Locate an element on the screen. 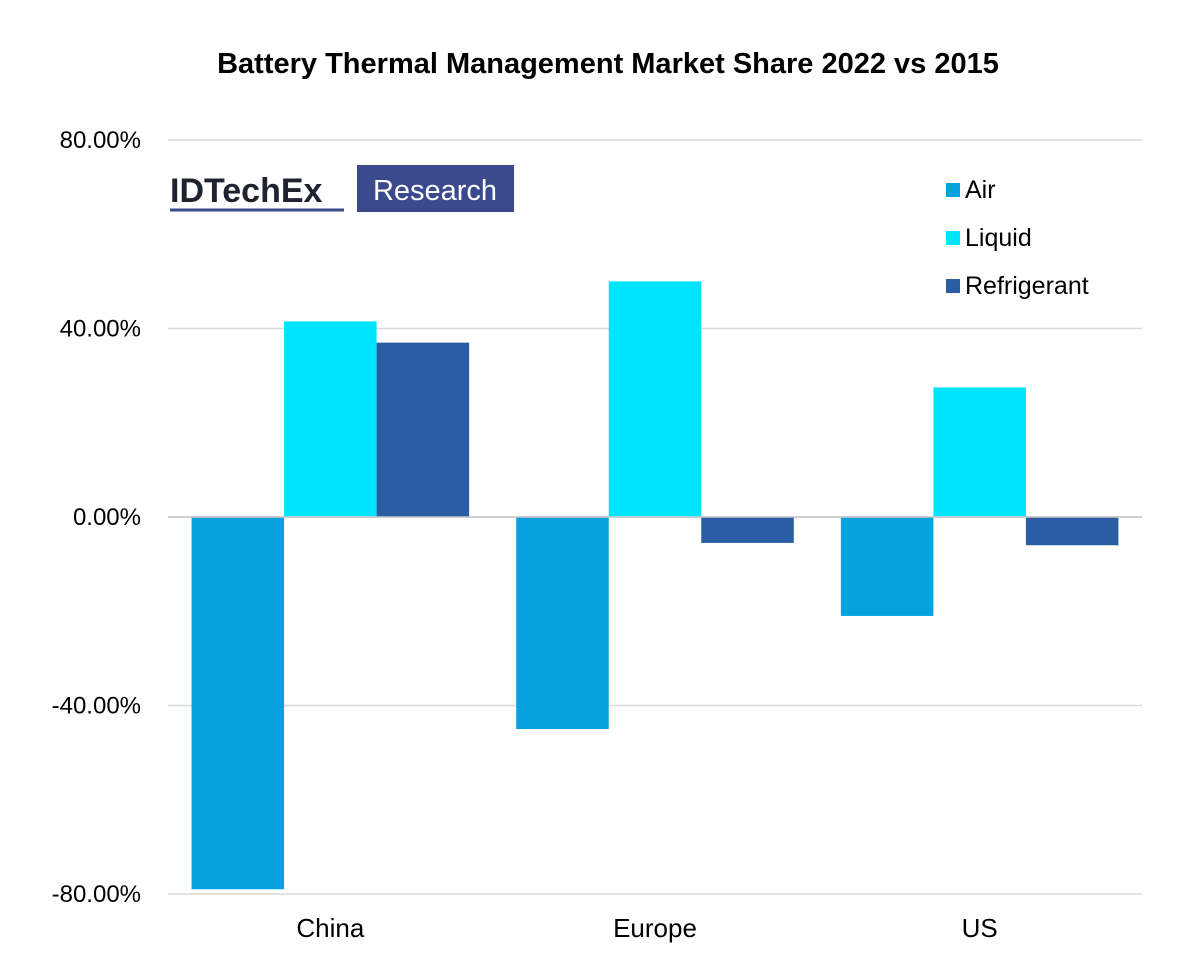 The height and width of the screenshot is (980, 1200). x-axis-category-labels: China Europe US is located at coordinates (646, 928).